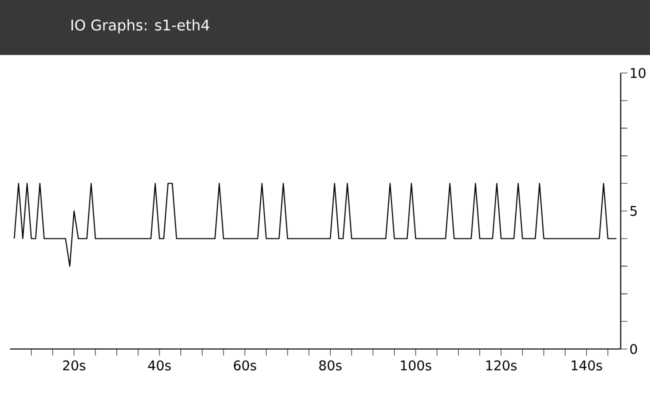 The image size is (650, 401). Describe the element at coordinates (638, 73) in the screenshot. I see `y-tick-label: 10` at that location.